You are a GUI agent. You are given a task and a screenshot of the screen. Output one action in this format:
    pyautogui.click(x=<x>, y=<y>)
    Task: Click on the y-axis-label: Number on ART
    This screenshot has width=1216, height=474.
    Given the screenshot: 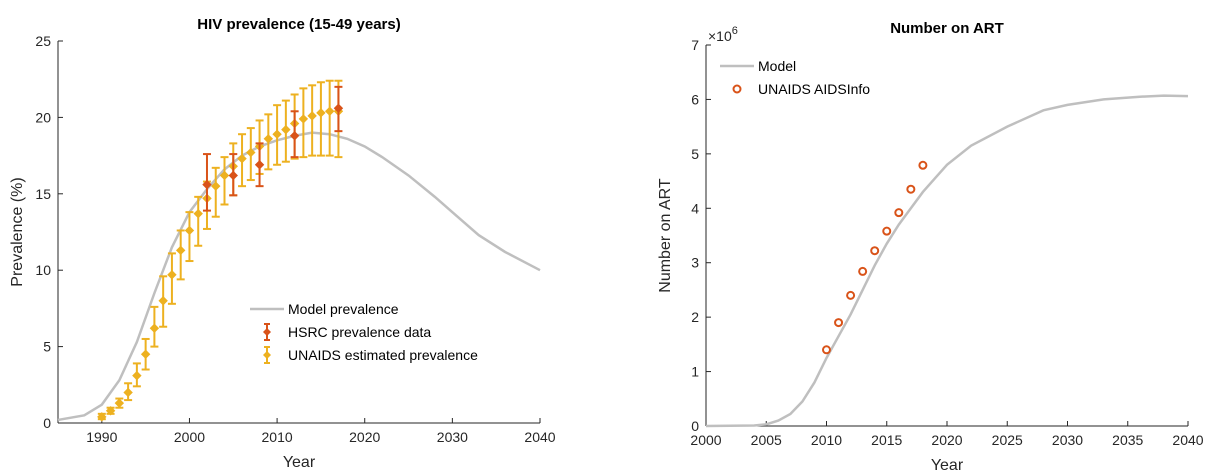 What is the action you would take?
    pyautogui.click(x=665, y=235)
    